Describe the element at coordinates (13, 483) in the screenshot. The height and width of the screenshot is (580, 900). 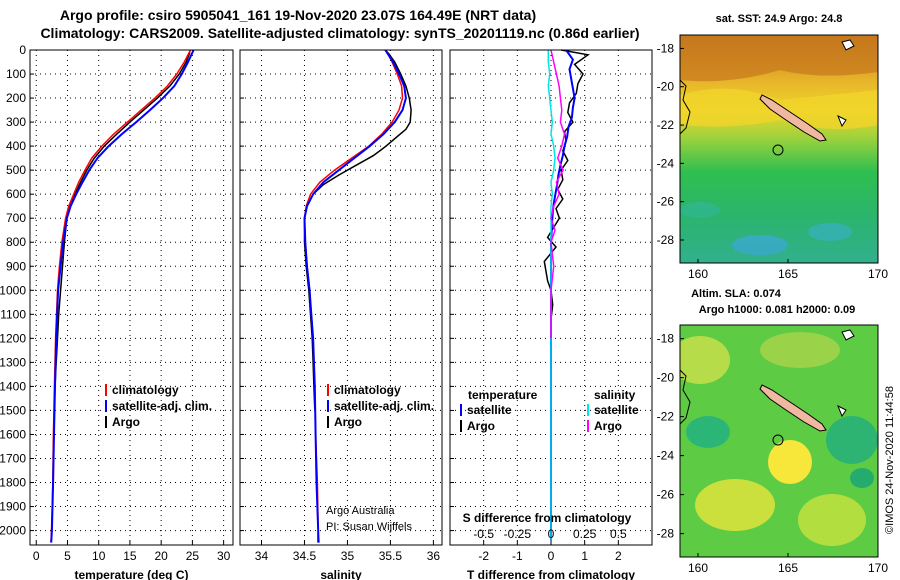
I see `depth-tick-label: 1800` at that location.